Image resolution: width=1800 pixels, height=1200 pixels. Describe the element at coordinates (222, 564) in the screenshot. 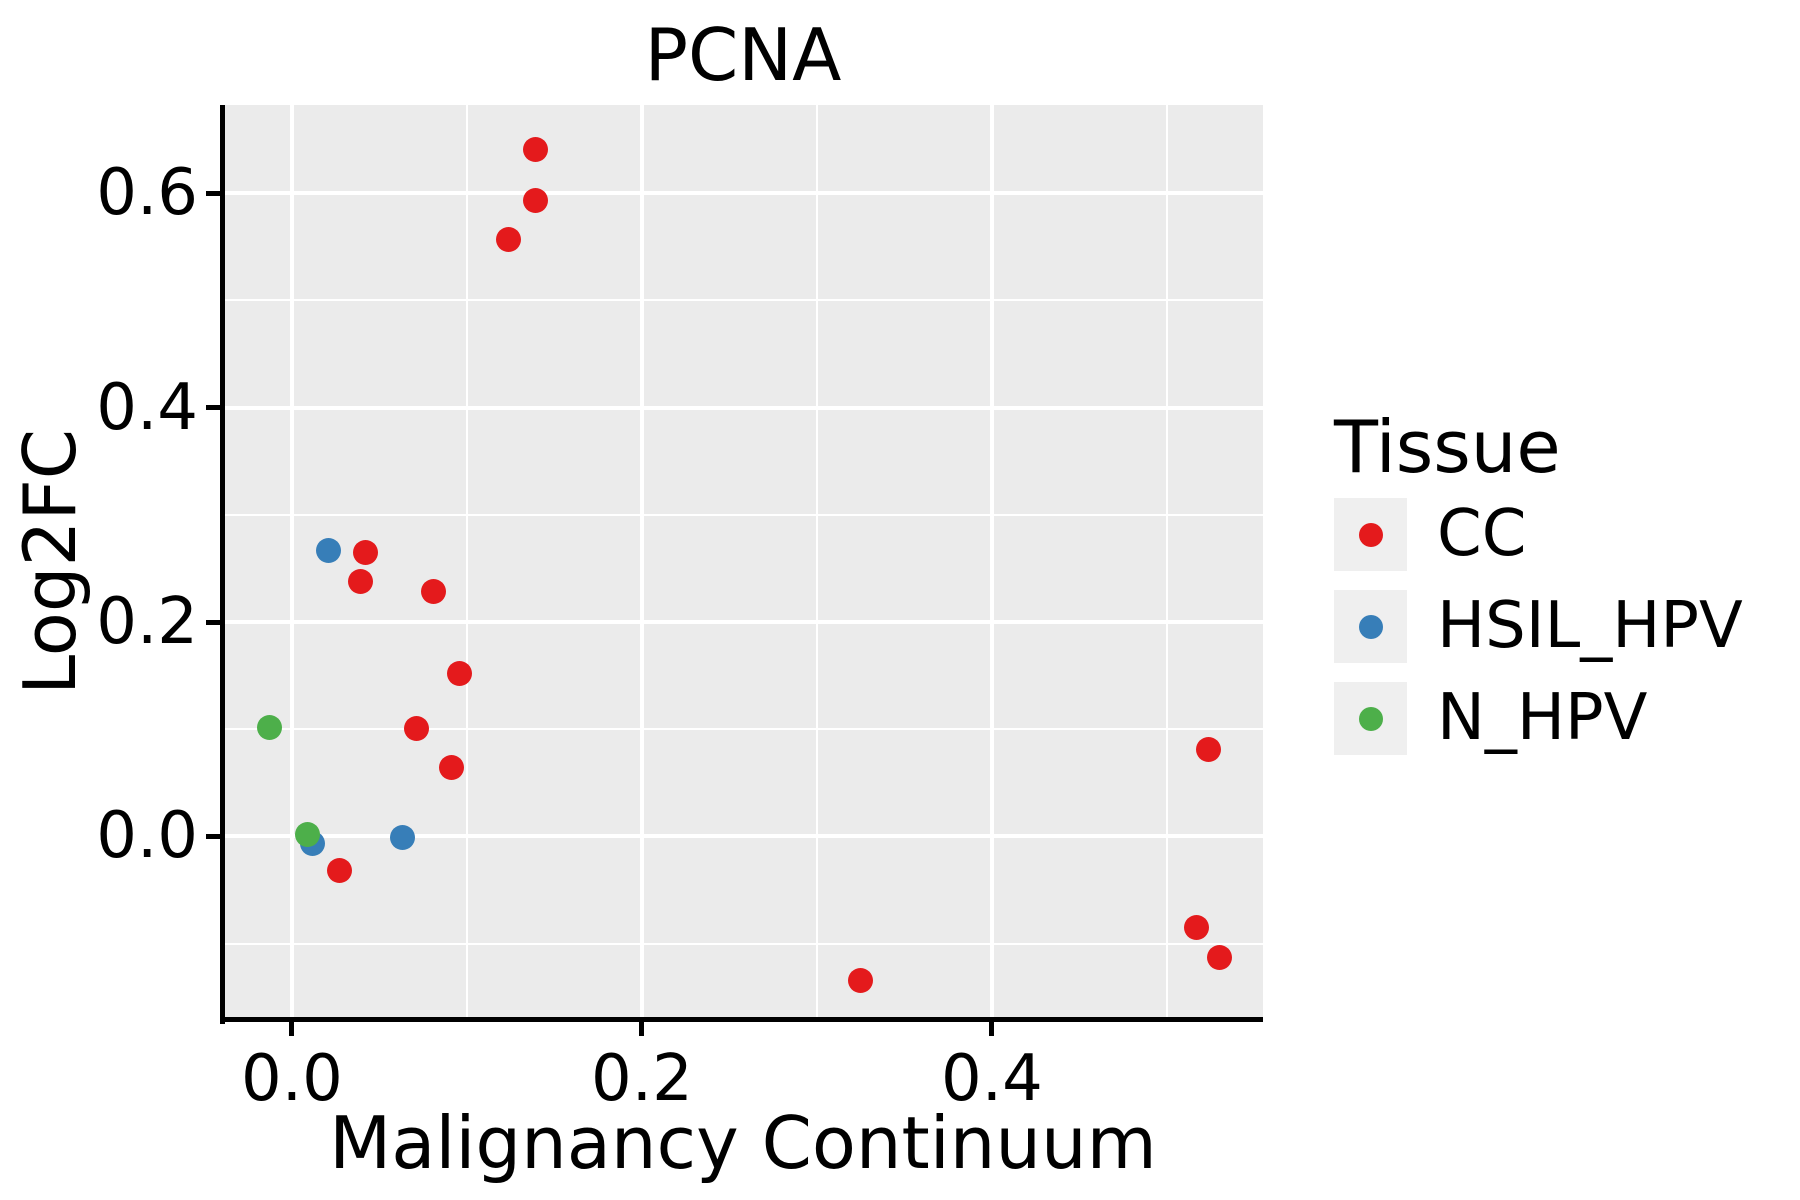

I see `y-axis-spine` at that location.